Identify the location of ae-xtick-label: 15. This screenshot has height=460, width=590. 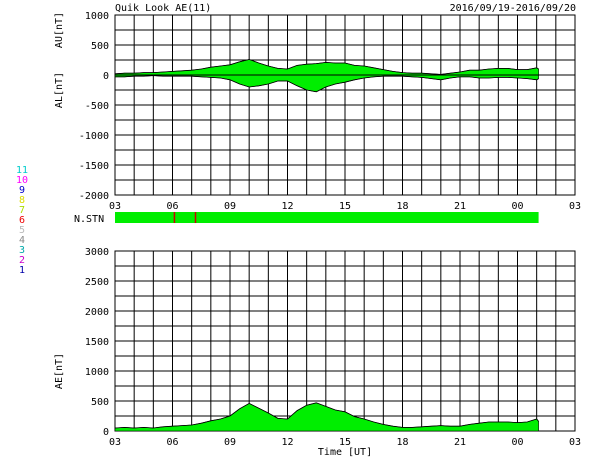
(345, 442).